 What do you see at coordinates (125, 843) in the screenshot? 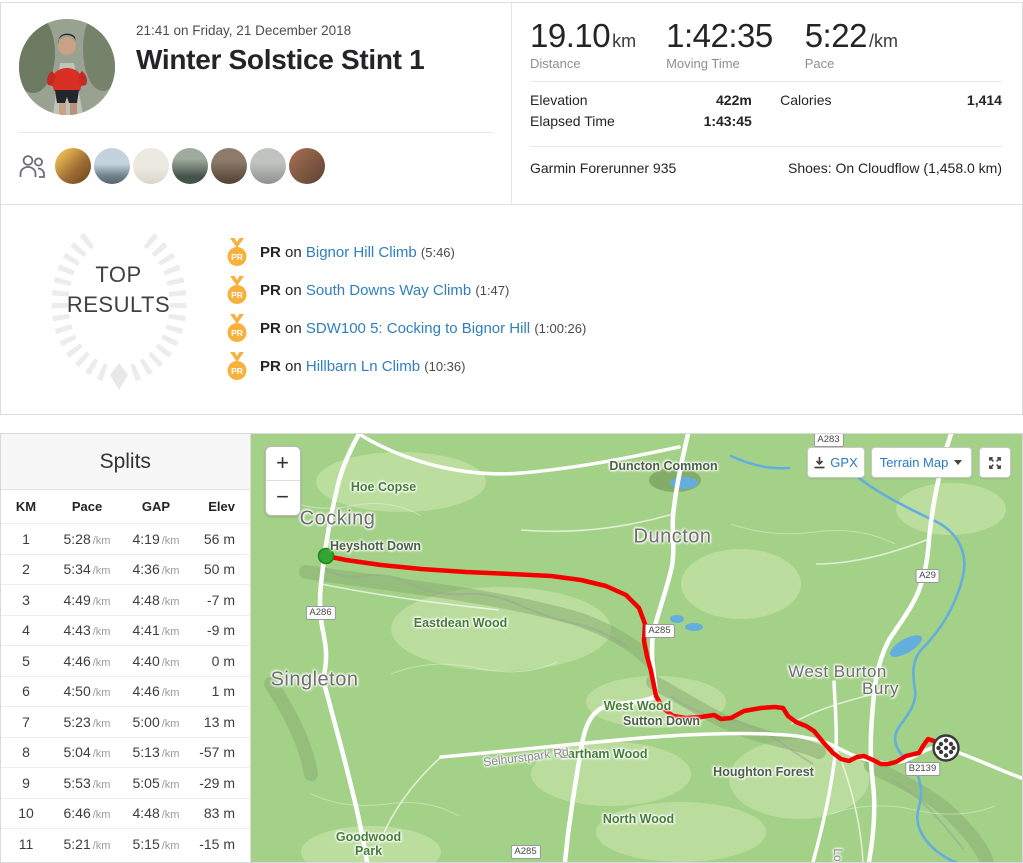
I see `split-row: 11 5:21/km 5:15/km -15 m` at bounding box center [125, 843].